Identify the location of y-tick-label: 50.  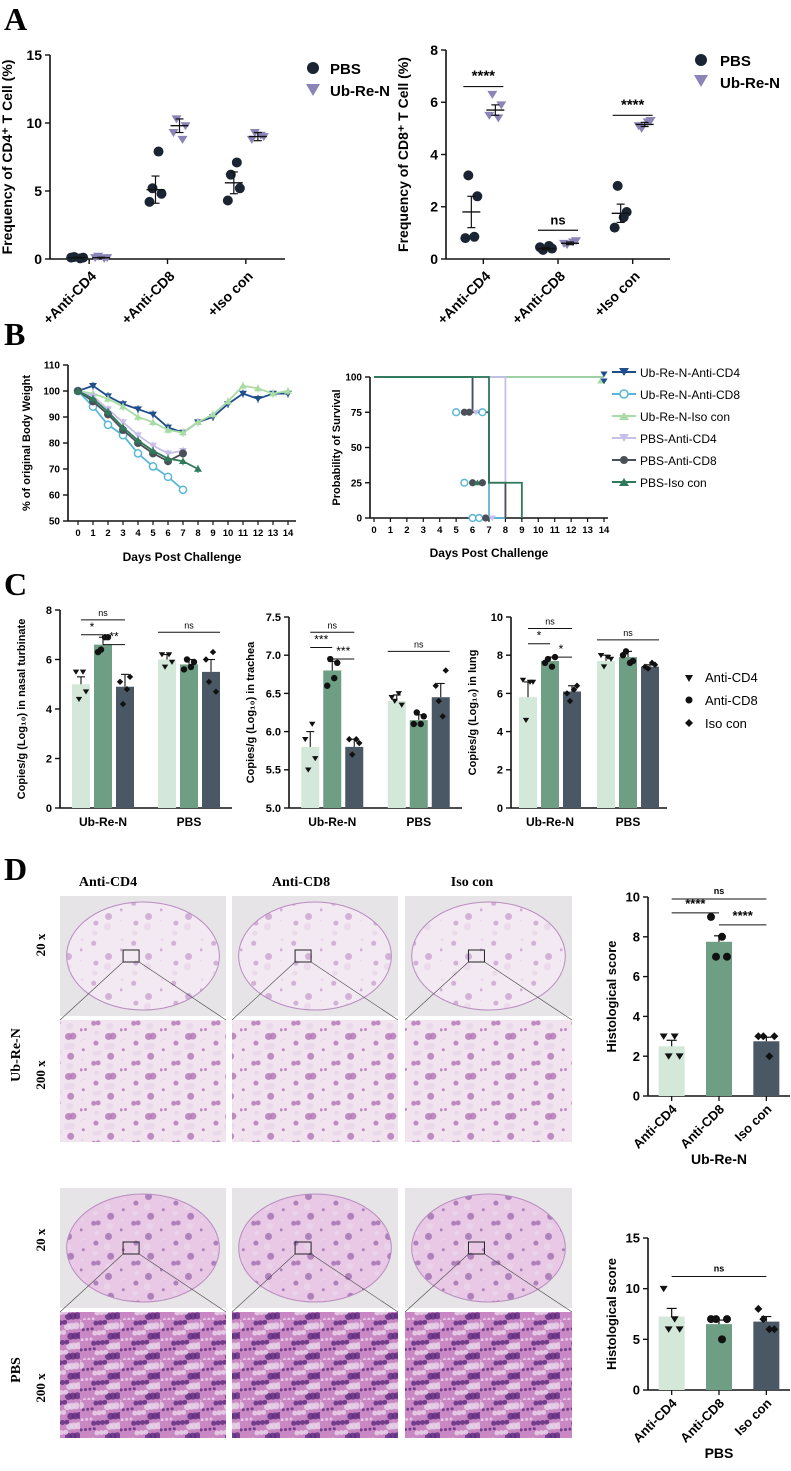
(357, 448).